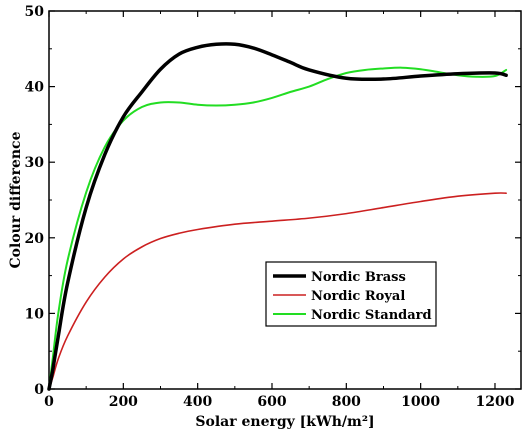  Describe the element at coordinates (271, 402) in the screenshot. I see `x-tick-label: 600` at that location.